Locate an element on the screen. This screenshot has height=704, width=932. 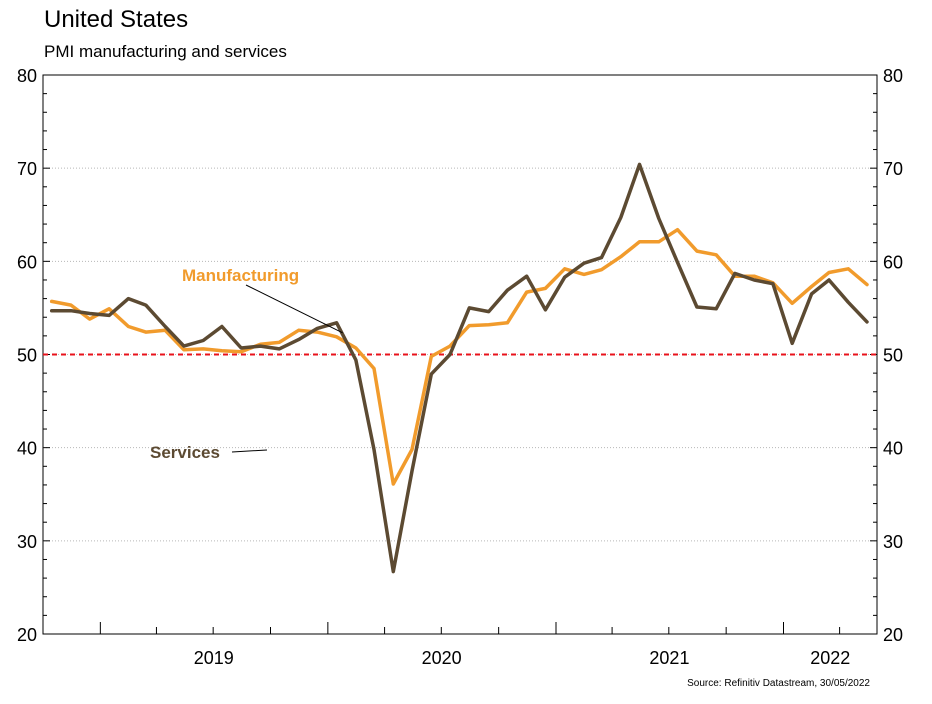
y-tick-right-30: 30 is located at coordinates (893, 542).